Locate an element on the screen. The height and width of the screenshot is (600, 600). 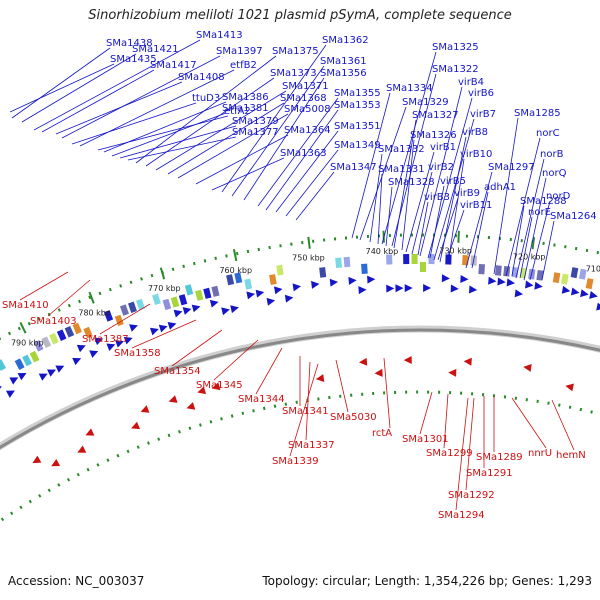
gene-label-forward: SMa1288 is located at coordinates (543, 201).